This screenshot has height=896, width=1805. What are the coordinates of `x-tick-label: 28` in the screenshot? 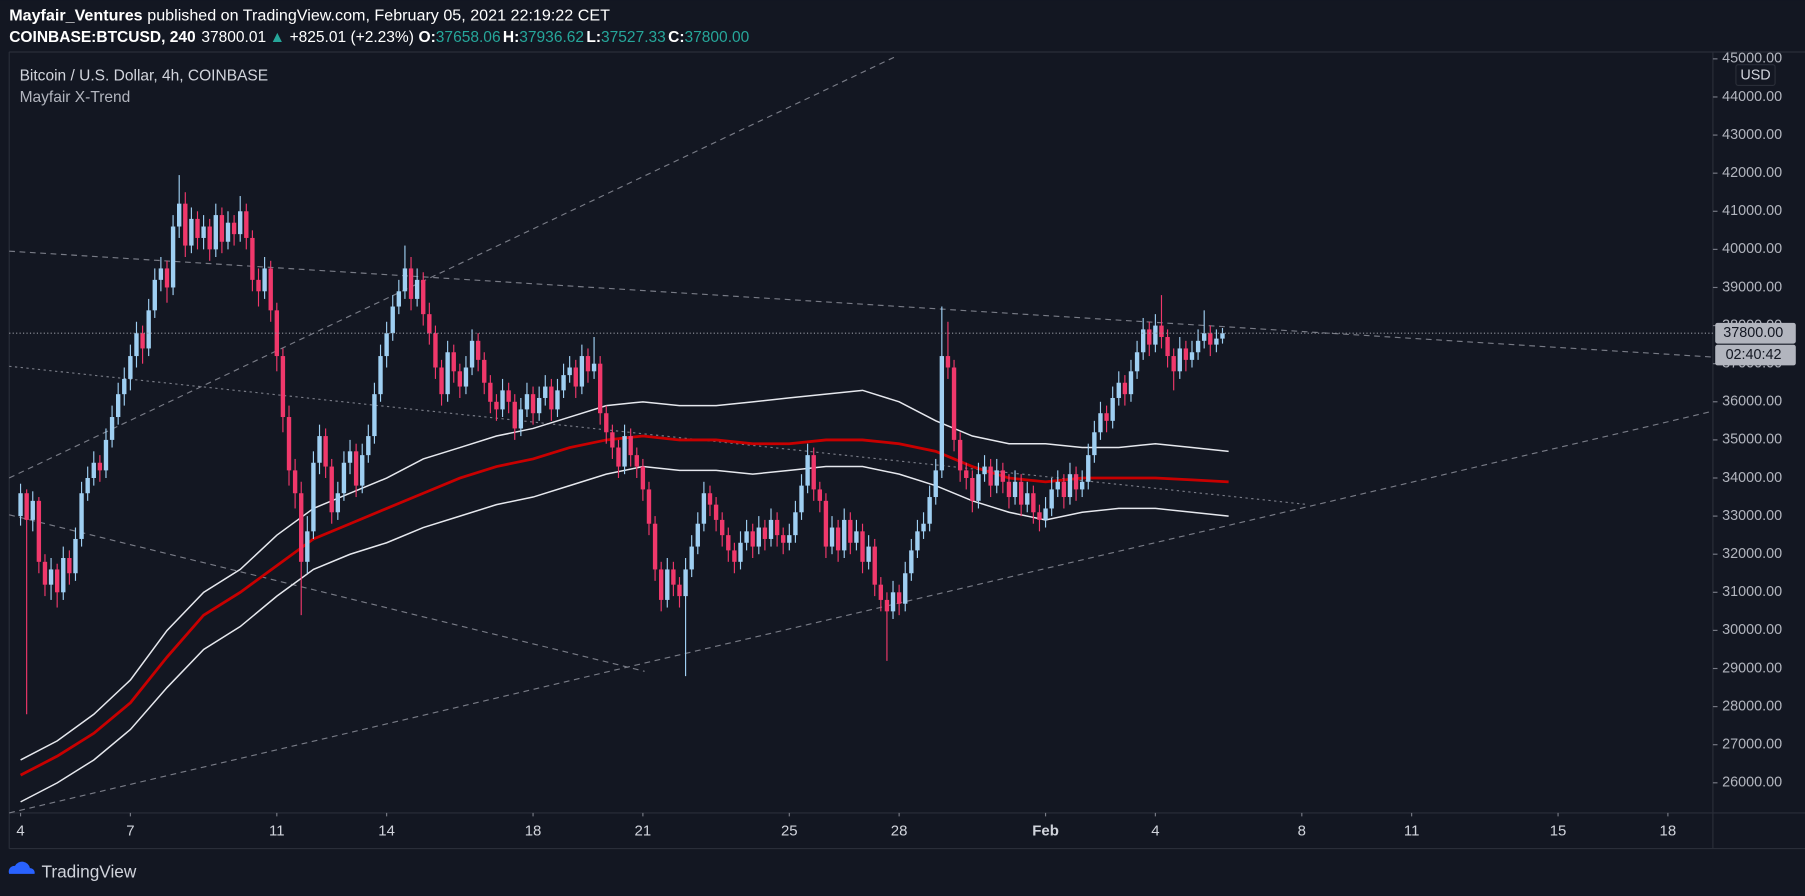 It's located at (899, 830).